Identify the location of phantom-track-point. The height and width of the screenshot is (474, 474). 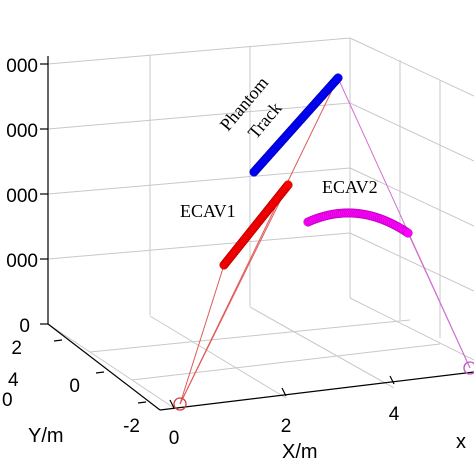
(338, 78).